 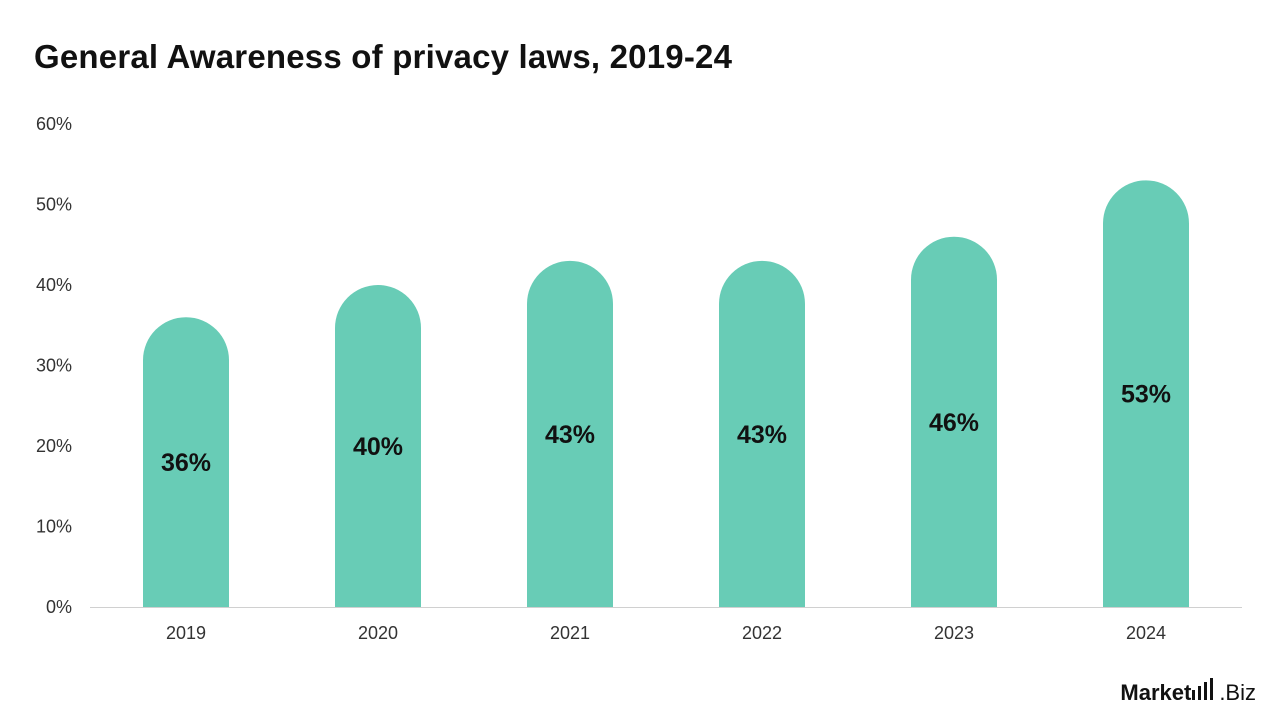 I want to click on x-axis-ticks: 2019 2020 2021 2022 2023 2024, so click(x=666, y=633).